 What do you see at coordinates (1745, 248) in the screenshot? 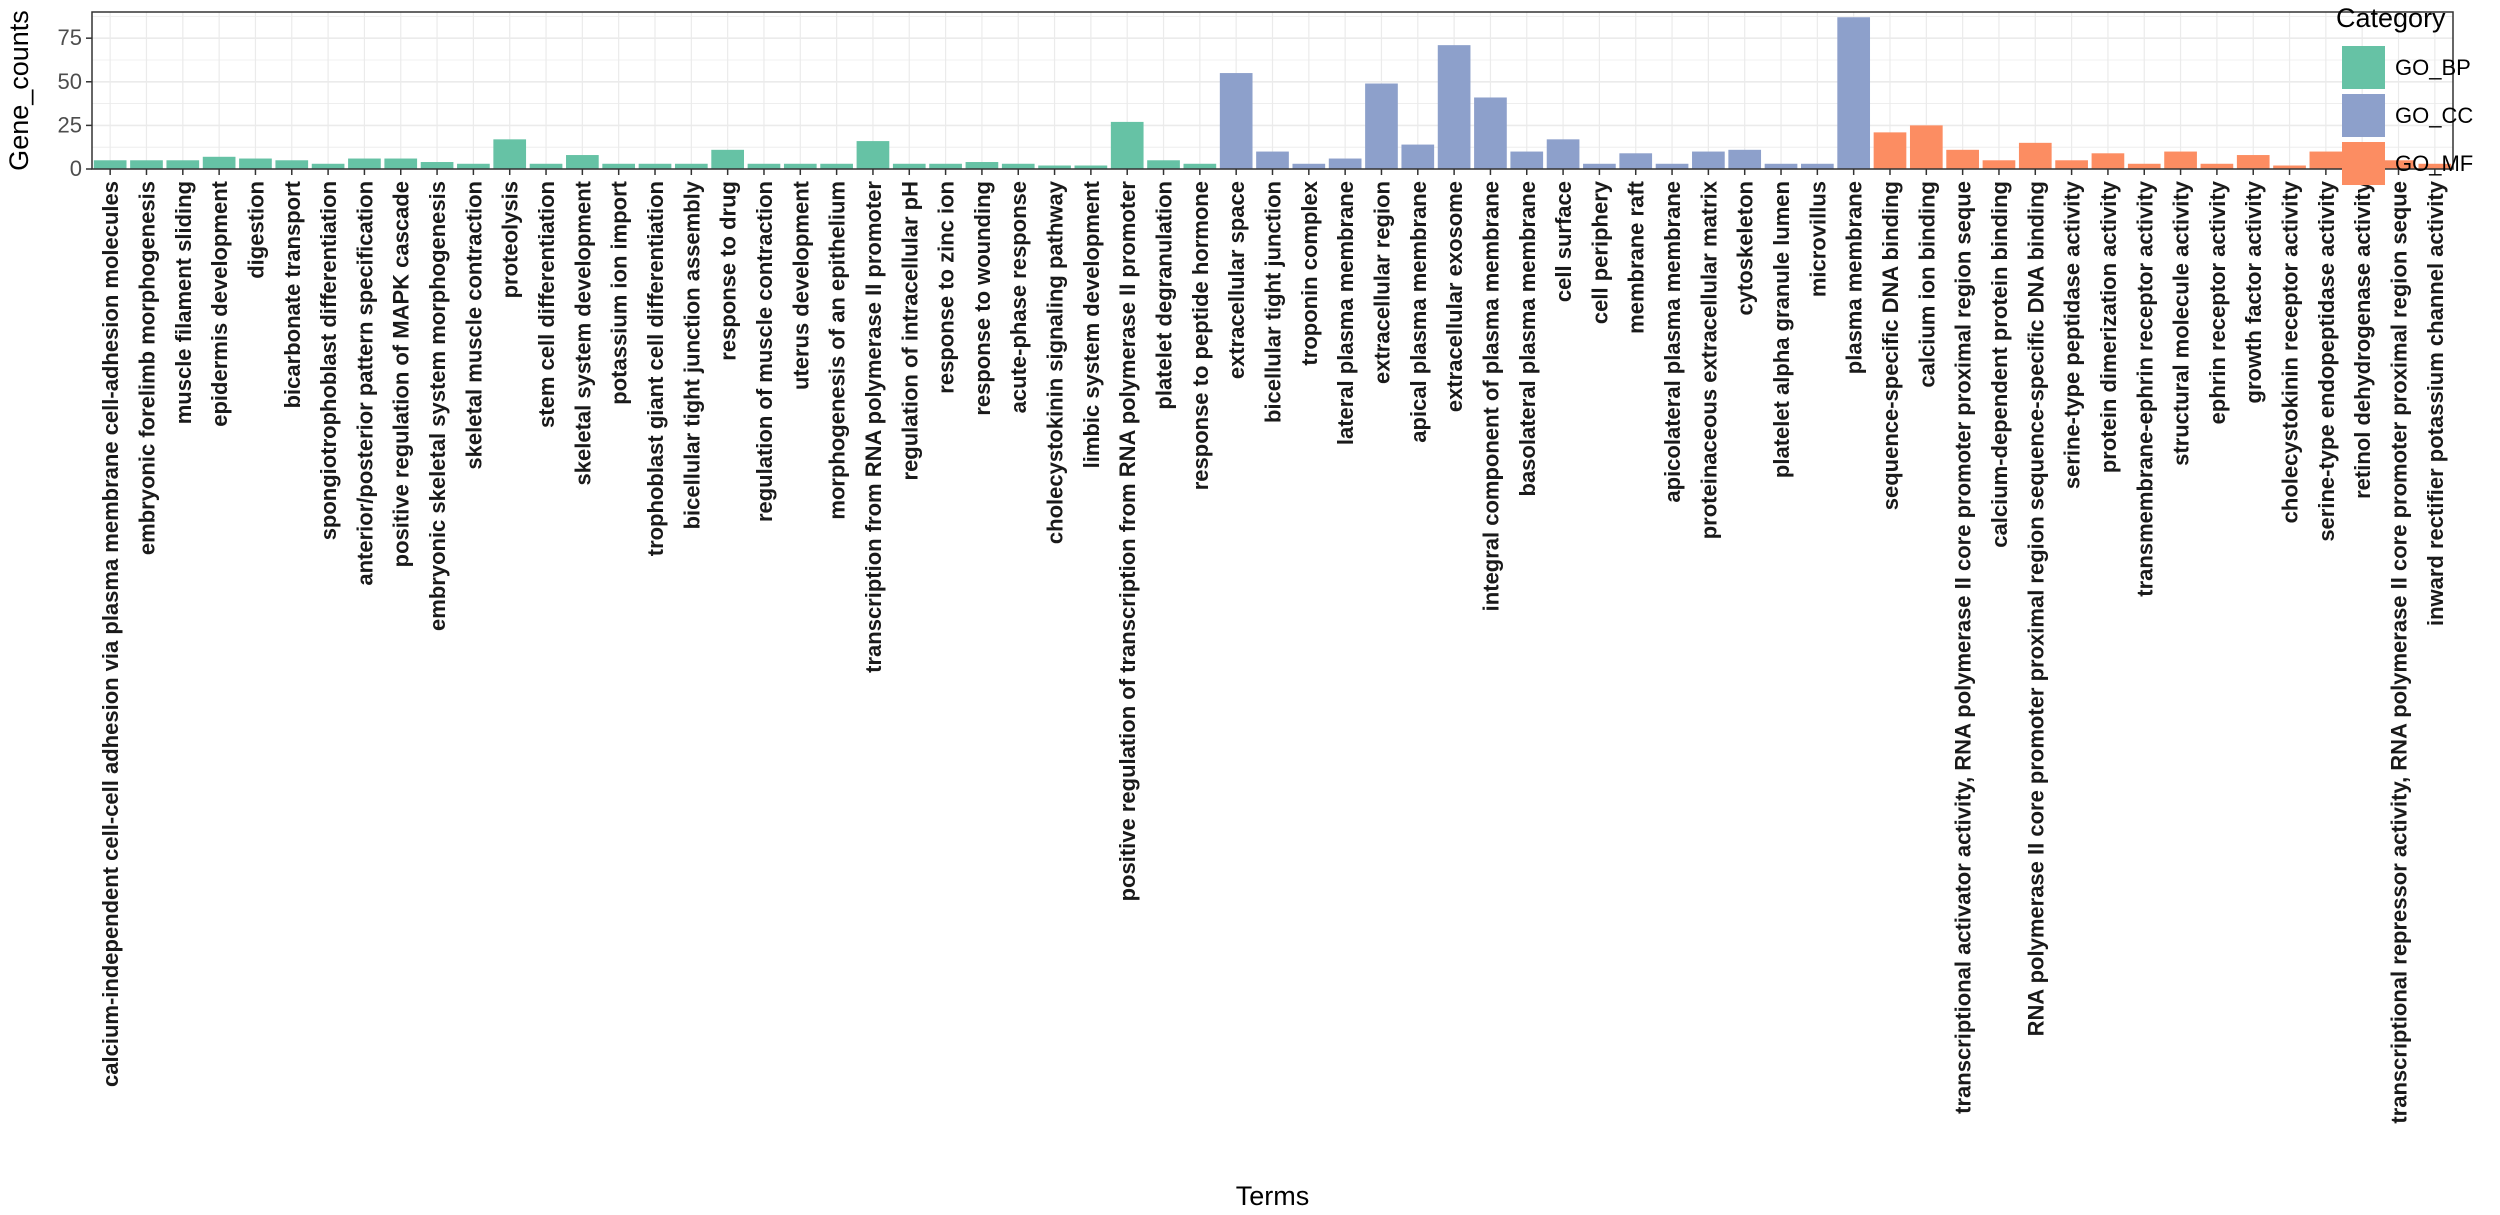
I see `x-tick-label: cytoskeleton` at bounding box center [1745, 248].